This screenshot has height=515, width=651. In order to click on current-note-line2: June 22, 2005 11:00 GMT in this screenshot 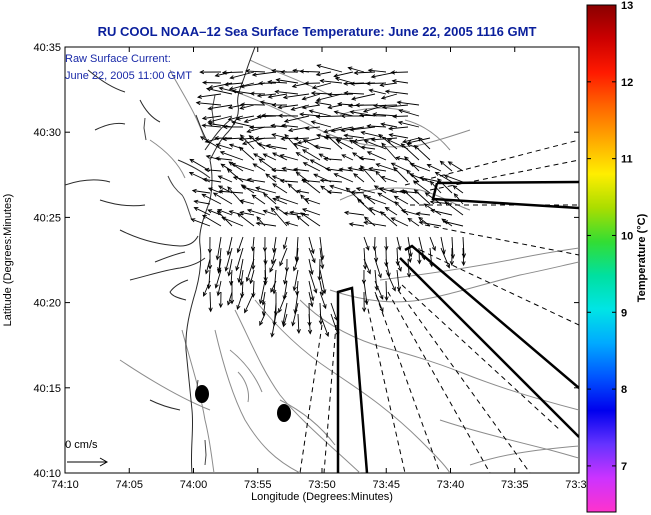, I will do `click(128, 76)`.